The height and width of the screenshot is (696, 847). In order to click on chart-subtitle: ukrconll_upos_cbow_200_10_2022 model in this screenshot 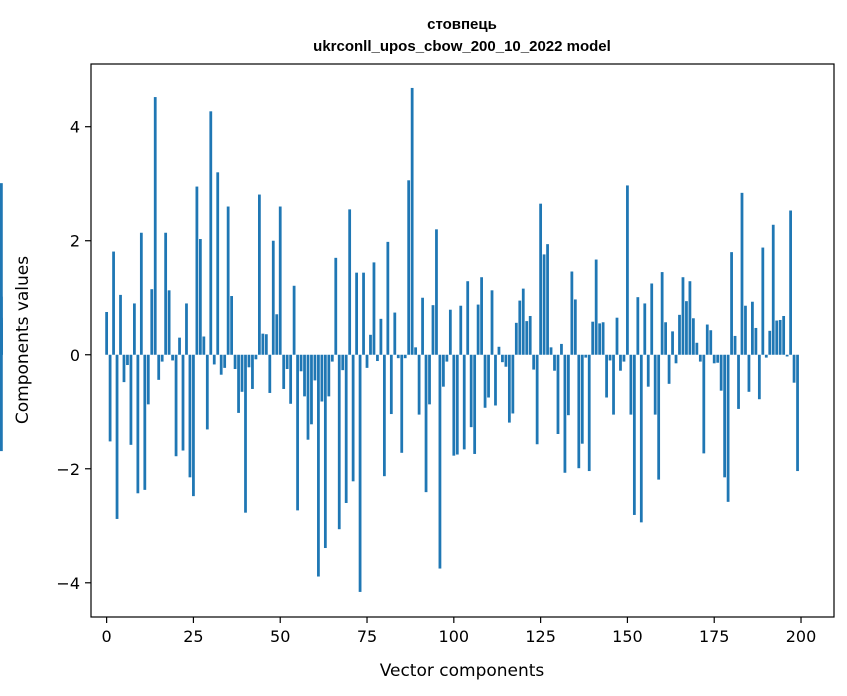, I will do `click(462, 46)`.